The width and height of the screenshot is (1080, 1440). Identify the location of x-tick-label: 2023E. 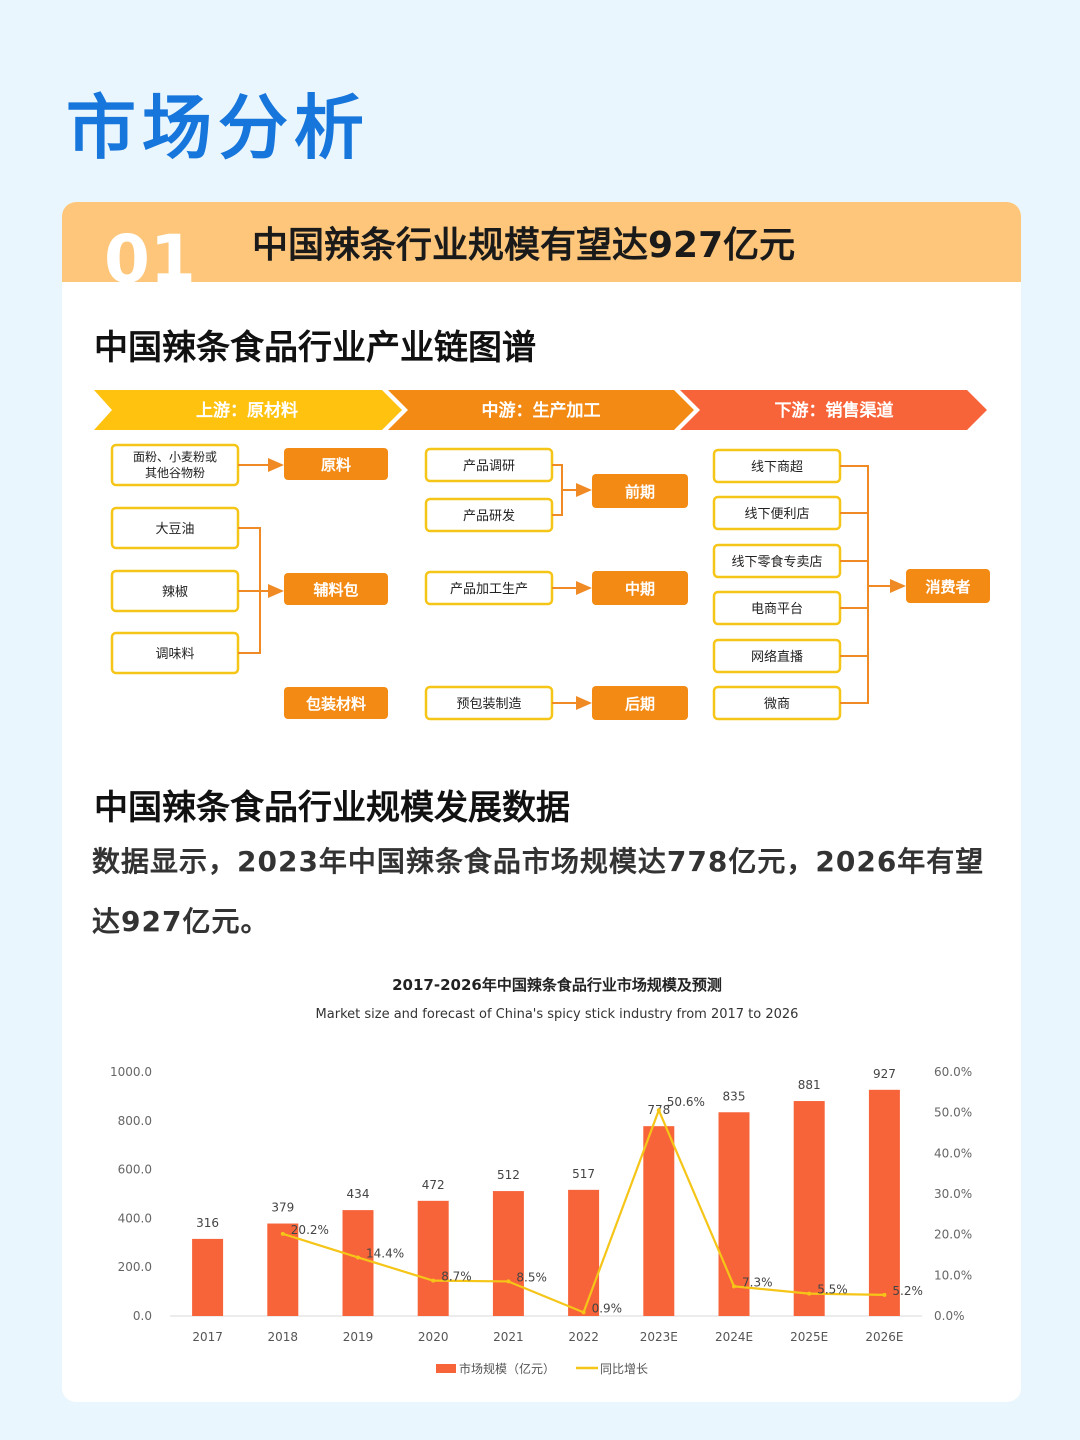
(659, 1337).